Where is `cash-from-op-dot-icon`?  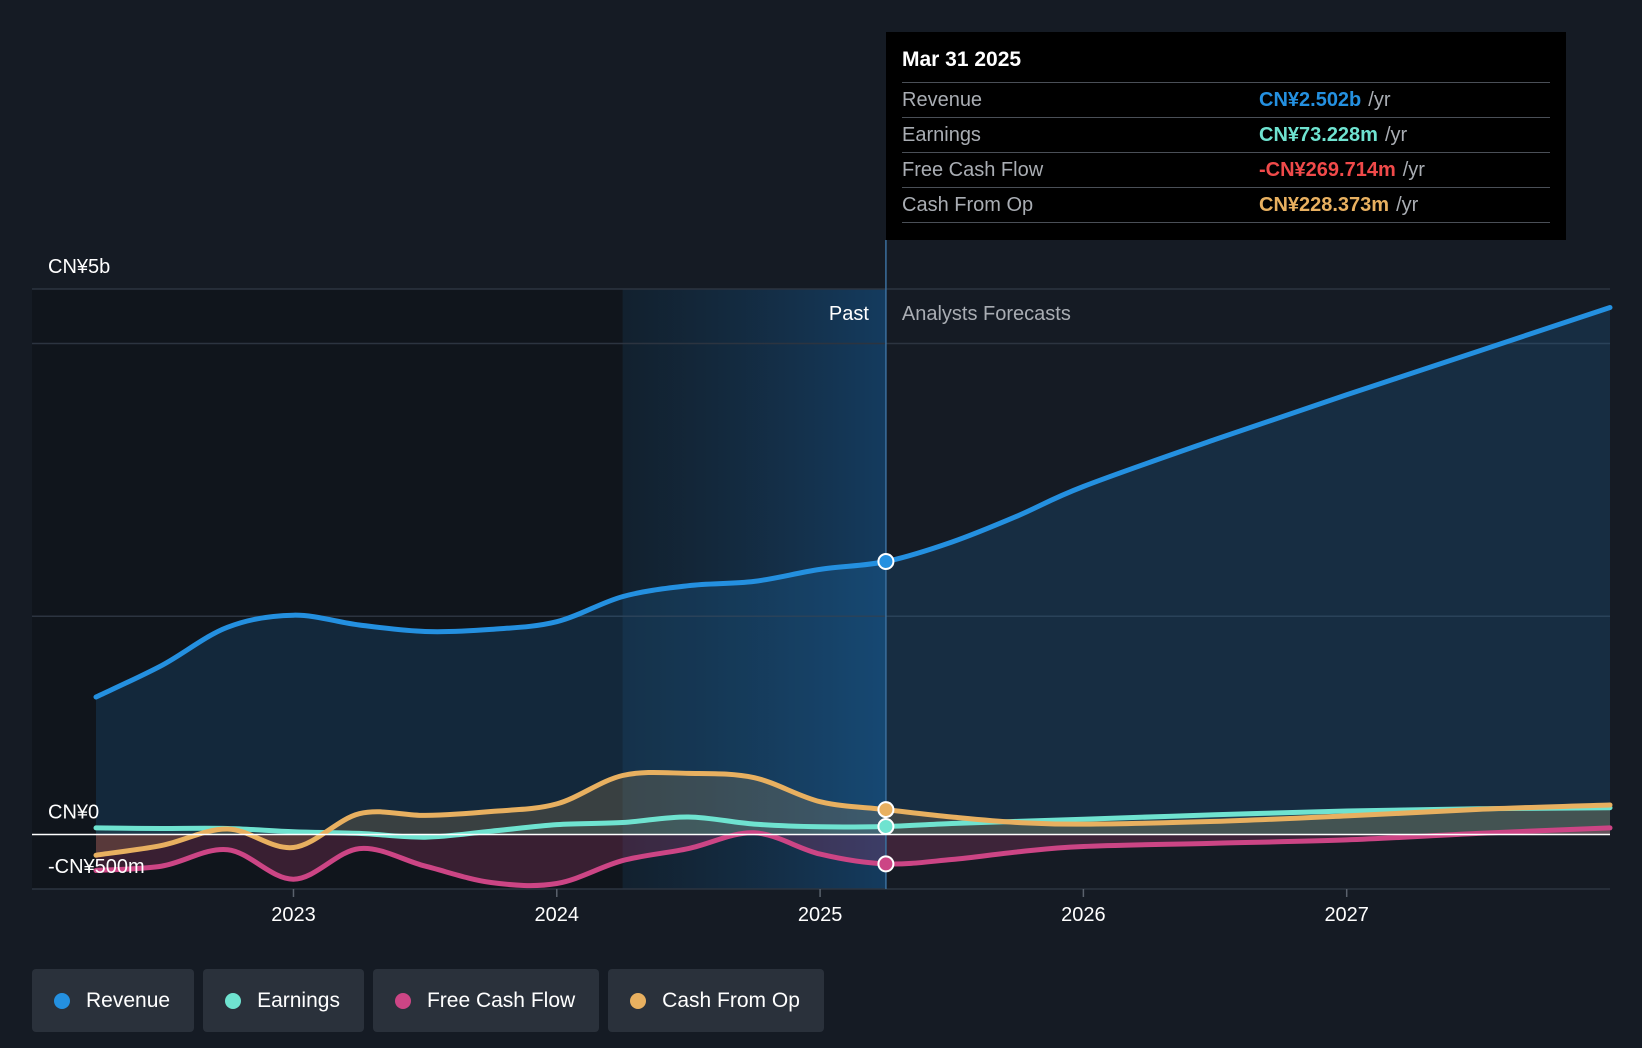 cash-from-op-dot-icon is located at coordinates (638, 1000).